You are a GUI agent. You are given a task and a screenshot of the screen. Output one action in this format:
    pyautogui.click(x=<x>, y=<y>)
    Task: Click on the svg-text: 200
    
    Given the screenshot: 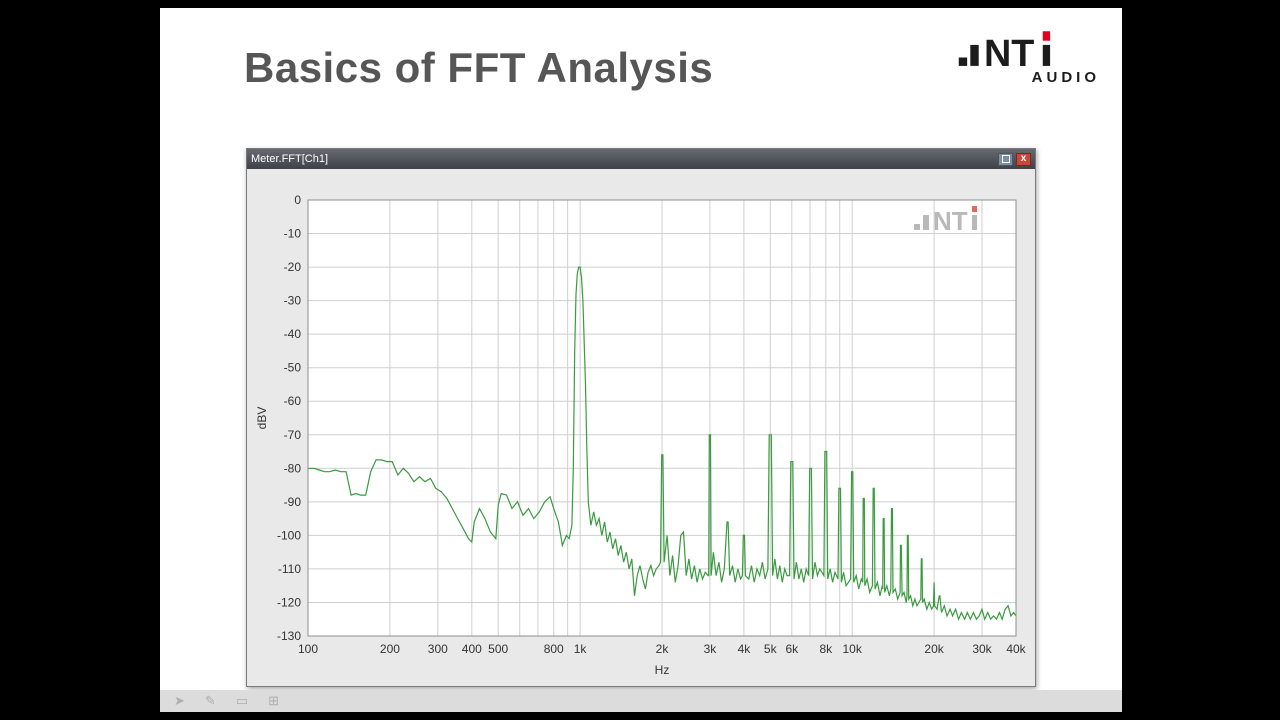 What is the action you would take?
    pyautogui.click(x=390, y=649)
    